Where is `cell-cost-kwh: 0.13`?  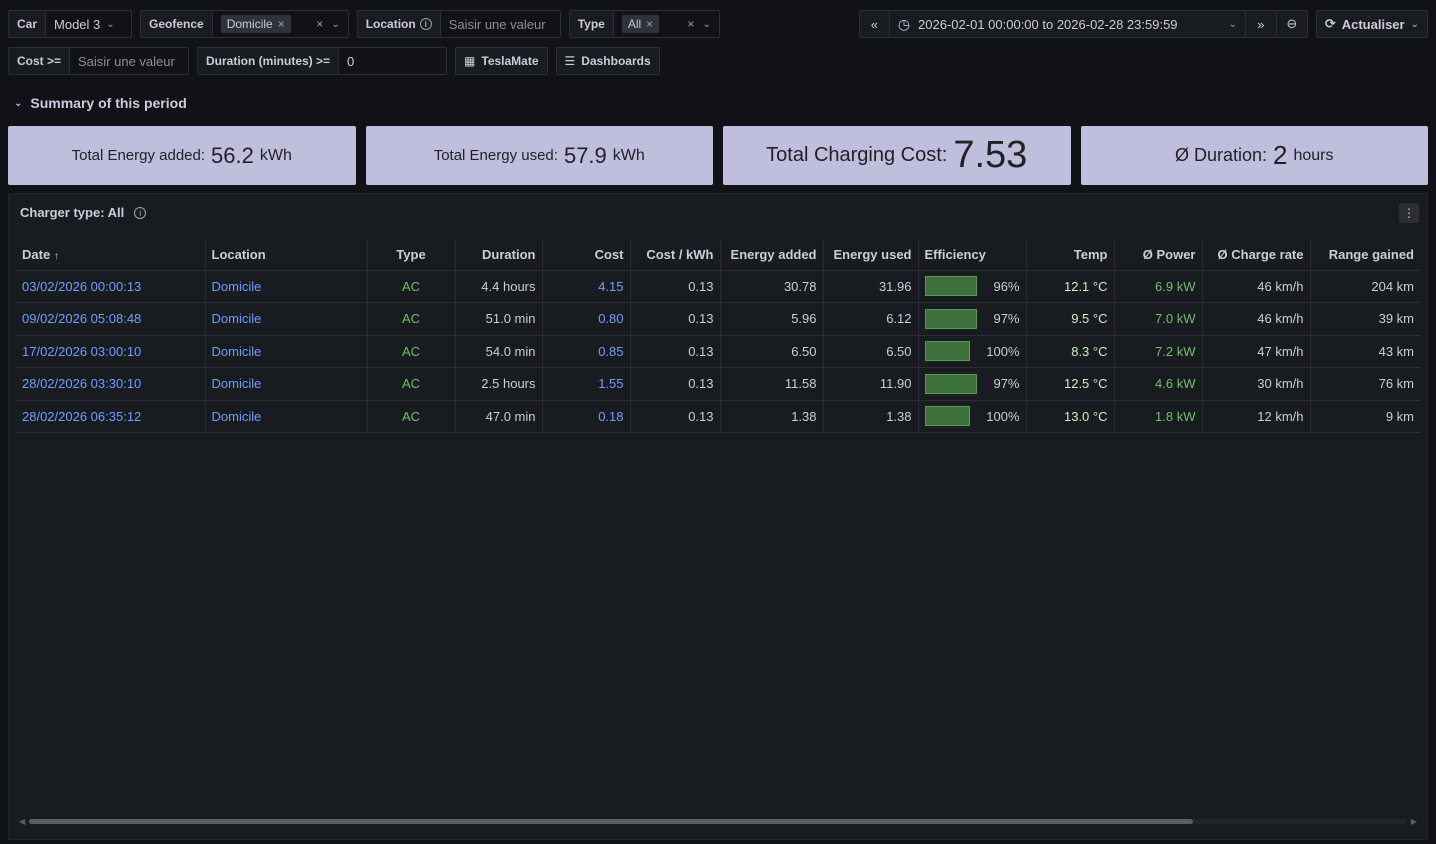 cell-cost-kwh: 0.13 is located at coordinates (675, 319).